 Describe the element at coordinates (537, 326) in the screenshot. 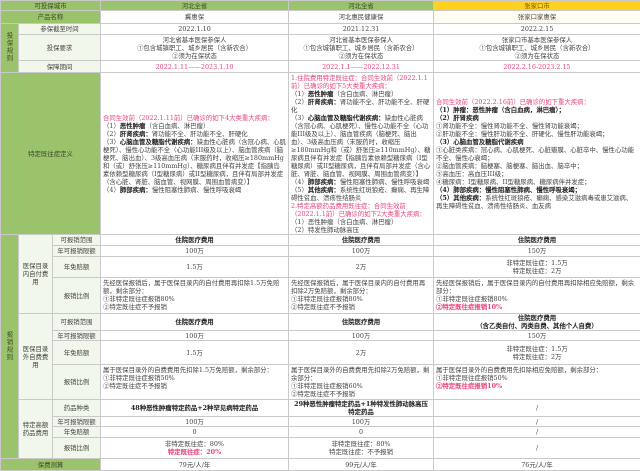

I see `scope-line: （含乙类自付、丙类自费、其他个人自费）` at that location.